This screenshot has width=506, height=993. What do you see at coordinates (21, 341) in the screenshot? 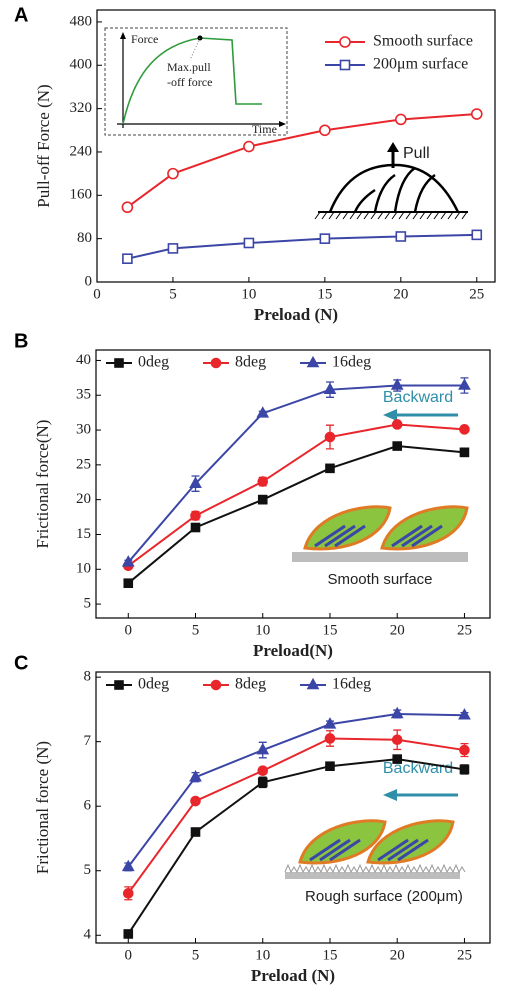
I see `panel-label: B` at bounding box center [21, 341].